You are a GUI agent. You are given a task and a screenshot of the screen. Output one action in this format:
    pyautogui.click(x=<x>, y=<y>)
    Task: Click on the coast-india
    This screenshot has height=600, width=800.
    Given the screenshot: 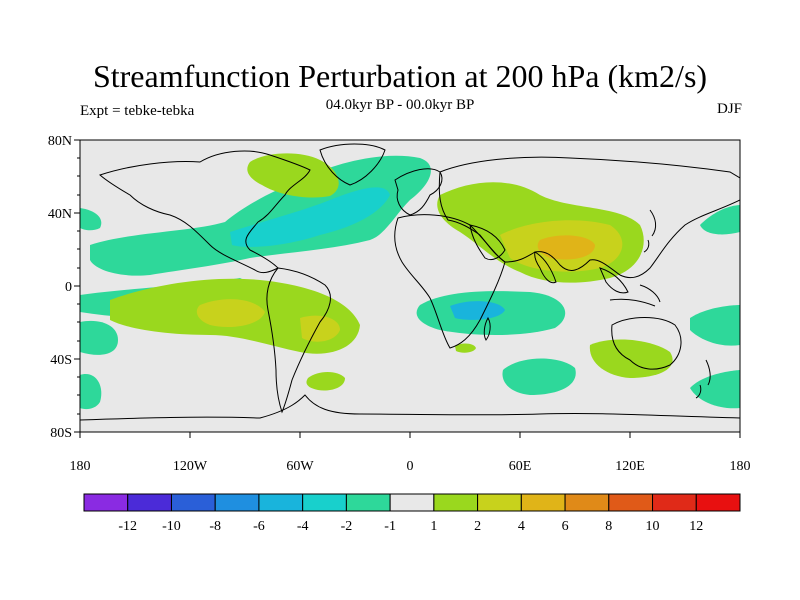 What is the action you would take?
    pyautogui.click(x=545, y=267)
    